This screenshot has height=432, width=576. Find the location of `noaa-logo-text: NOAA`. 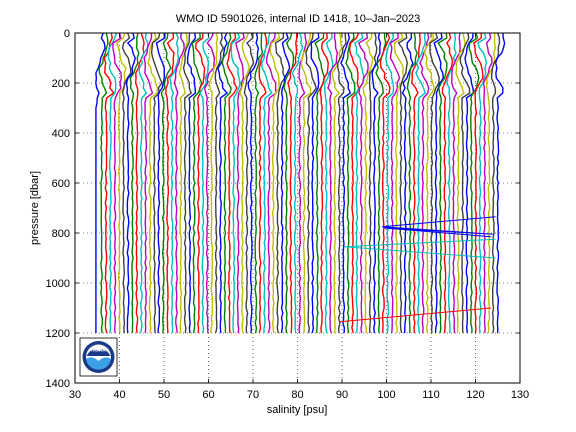

noaa-logo-text: NOAA is located at coordinates (98, 351).